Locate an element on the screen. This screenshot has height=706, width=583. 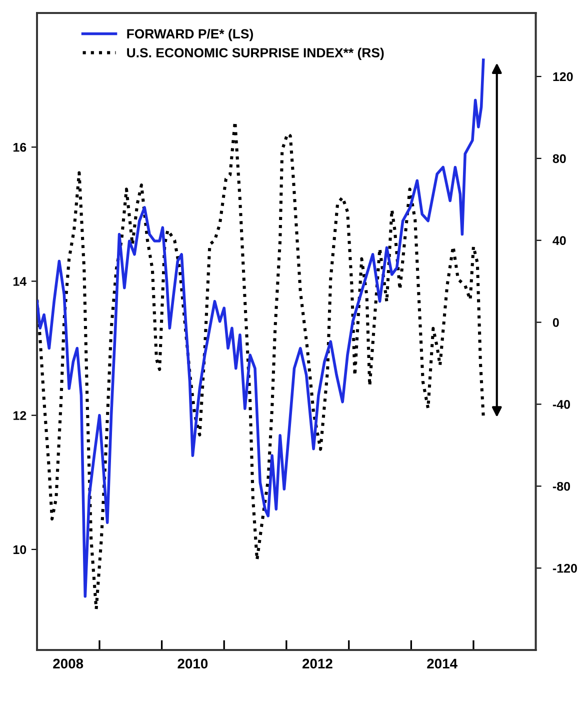
y2-tick-label: -120 is located at coordinates (564, 568).